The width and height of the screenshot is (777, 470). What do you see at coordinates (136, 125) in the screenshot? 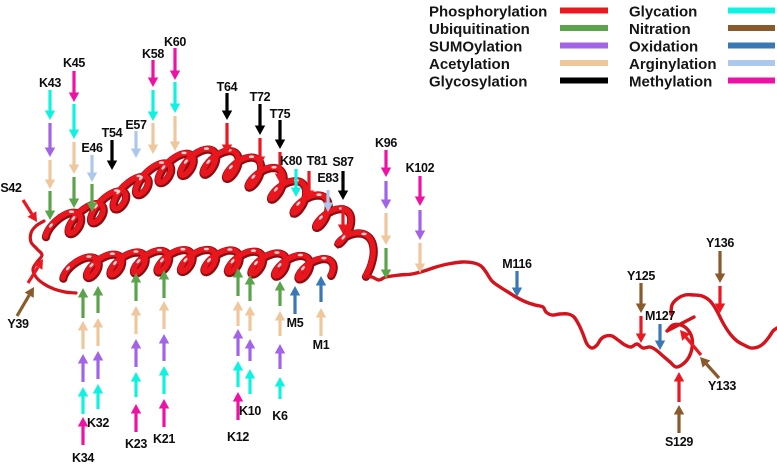
I see `svg-text: E57` at bounding box center [136, 125].